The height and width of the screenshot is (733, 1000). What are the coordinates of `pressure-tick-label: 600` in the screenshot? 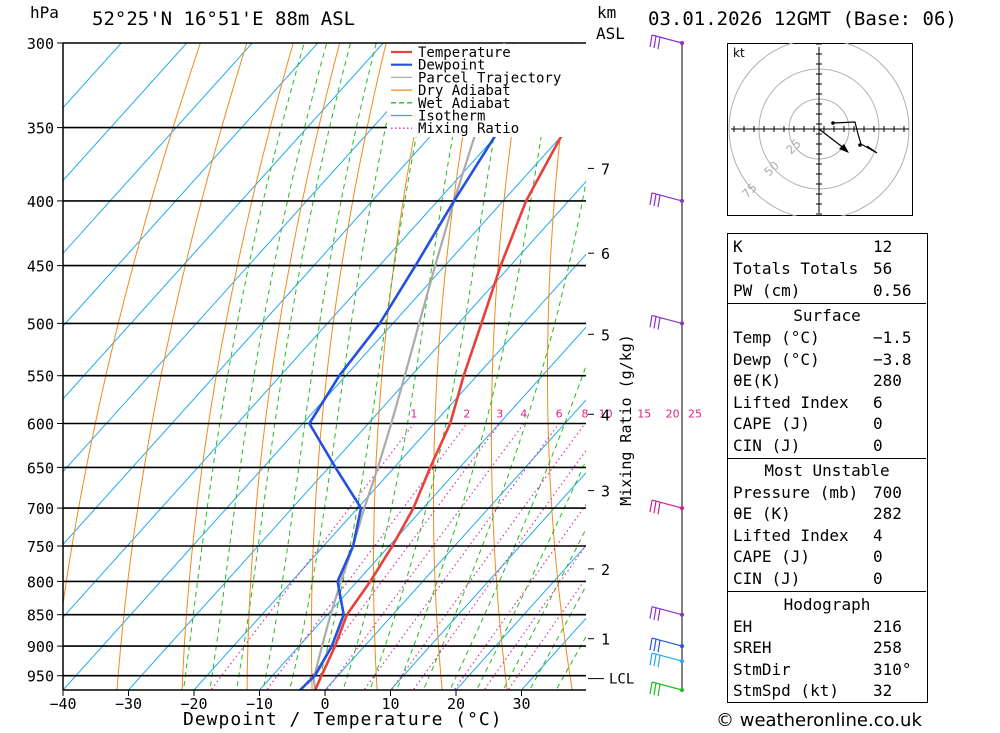 It's located at (40, 425).